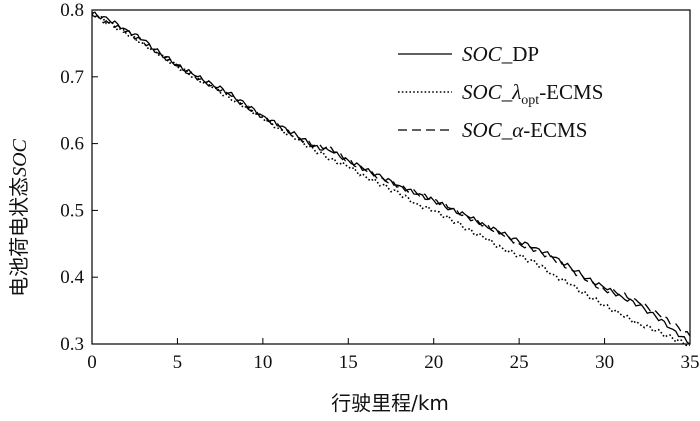 The height and width of the screenshot is (421, 700). I want to click on y-axis-title-cn: 电池荷电状态, so click(19, 237).